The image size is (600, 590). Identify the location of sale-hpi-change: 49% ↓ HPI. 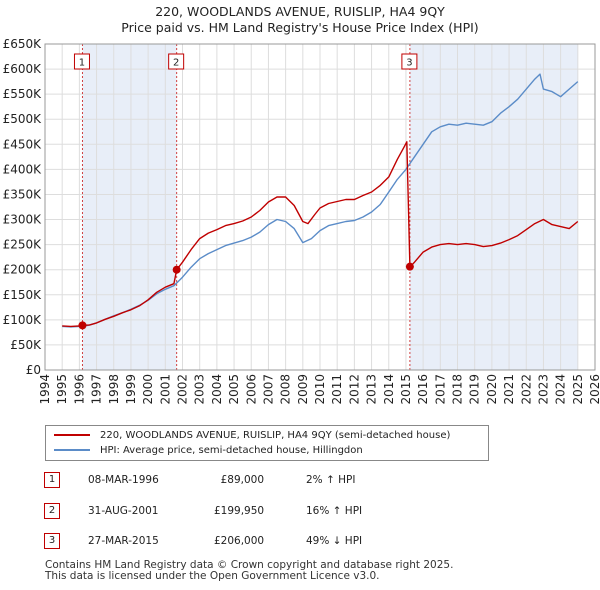
(334, 541).